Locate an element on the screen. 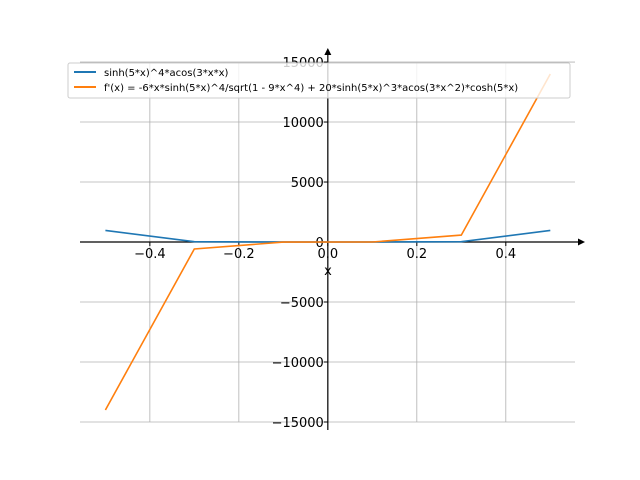  y-tick-label: 0 is located at coordinates (320, 243).